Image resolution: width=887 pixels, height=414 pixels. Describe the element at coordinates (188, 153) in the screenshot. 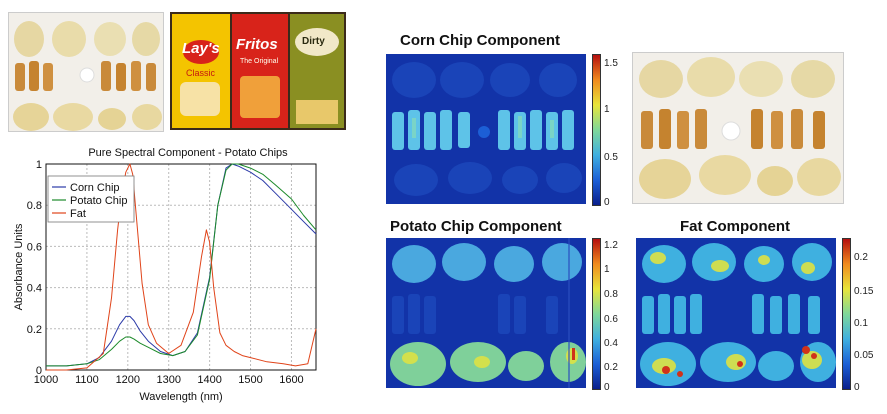

I see `chart-title: Pure Spectral Component - Potato Chips` at that location.